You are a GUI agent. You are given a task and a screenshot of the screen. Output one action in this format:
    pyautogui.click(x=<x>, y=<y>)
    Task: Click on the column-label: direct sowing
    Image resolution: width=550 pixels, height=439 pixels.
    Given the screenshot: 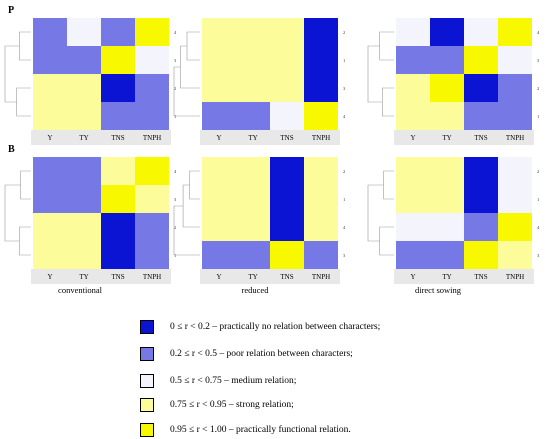 What is the action you would take?
    pyautogui.click(x=438, y=290)
    